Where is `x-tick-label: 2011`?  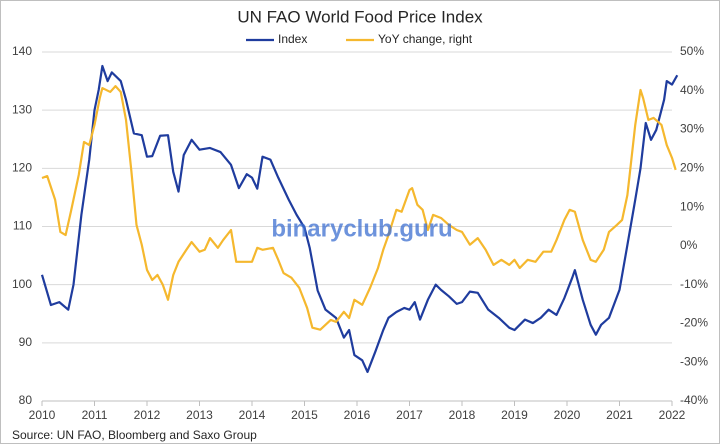
x-tick-label: 2011 is located at coordinates (95, 415).